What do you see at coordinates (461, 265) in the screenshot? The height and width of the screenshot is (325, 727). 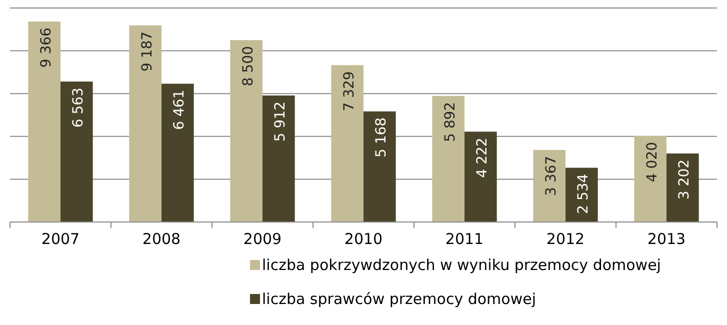 I see `legend-label: liczba pokrzywdzonych w wyniku przemocy domowej` at bounding box center [461, 265].